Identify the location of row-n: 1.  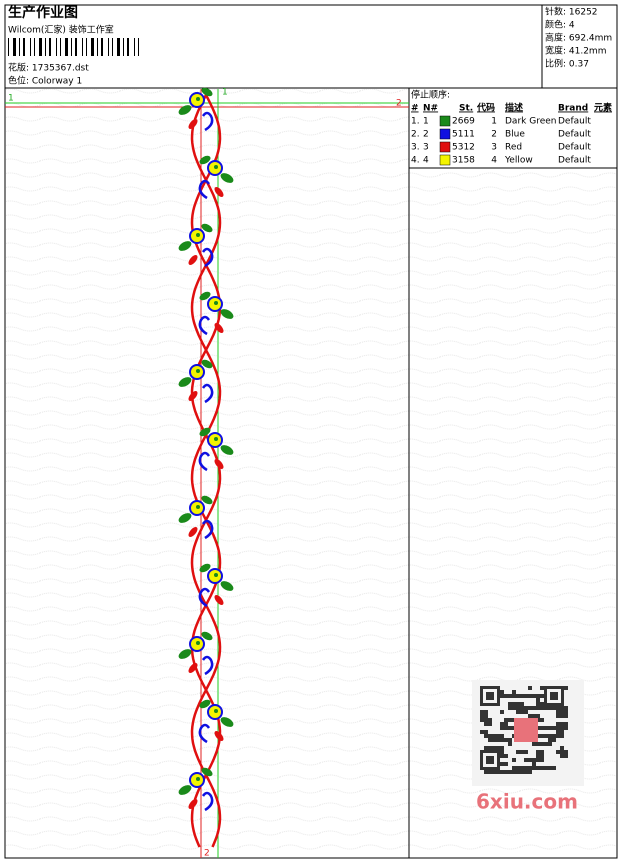
(426, 122).